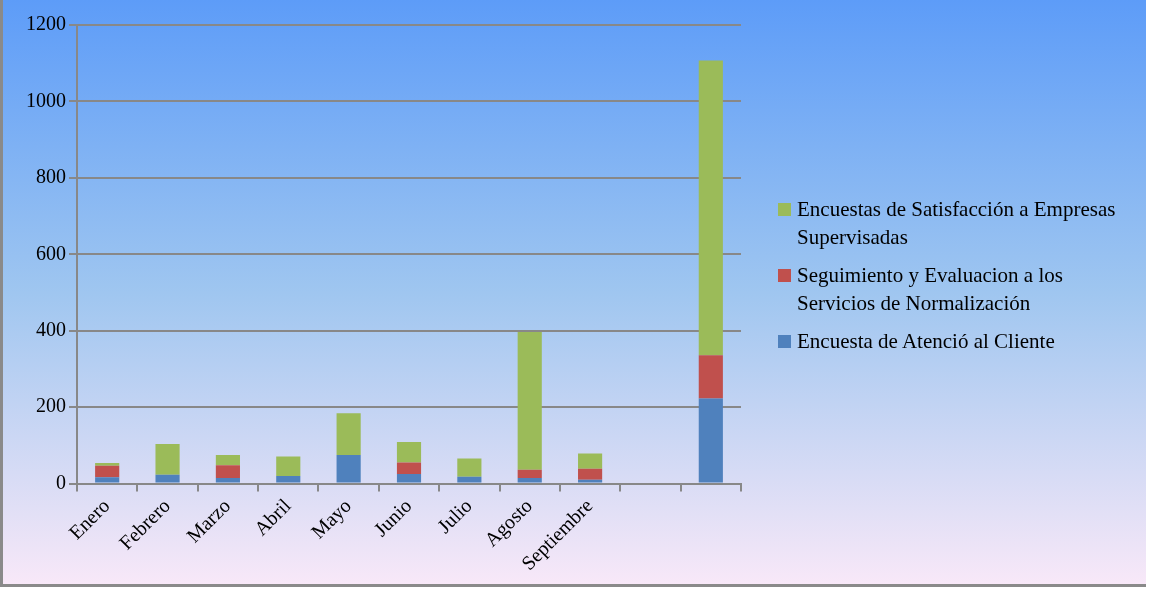  What do you see at coordinates (61, 481) in the screenshot?
I see `y-tick-label: 0` at bounding box center [61, 481].